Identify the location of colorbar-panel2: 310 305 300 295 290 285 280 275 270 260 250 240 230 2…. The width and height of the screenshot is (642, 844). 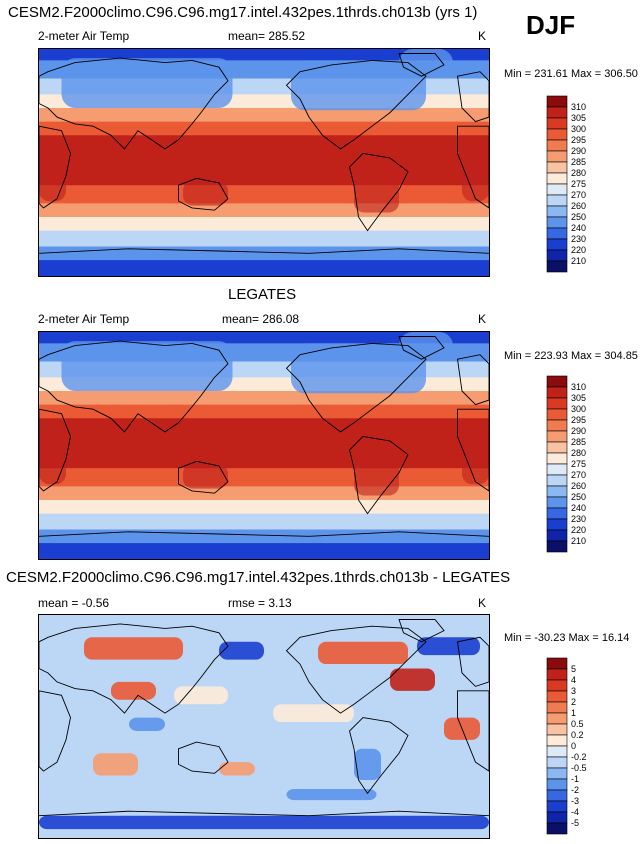
(576, 464).